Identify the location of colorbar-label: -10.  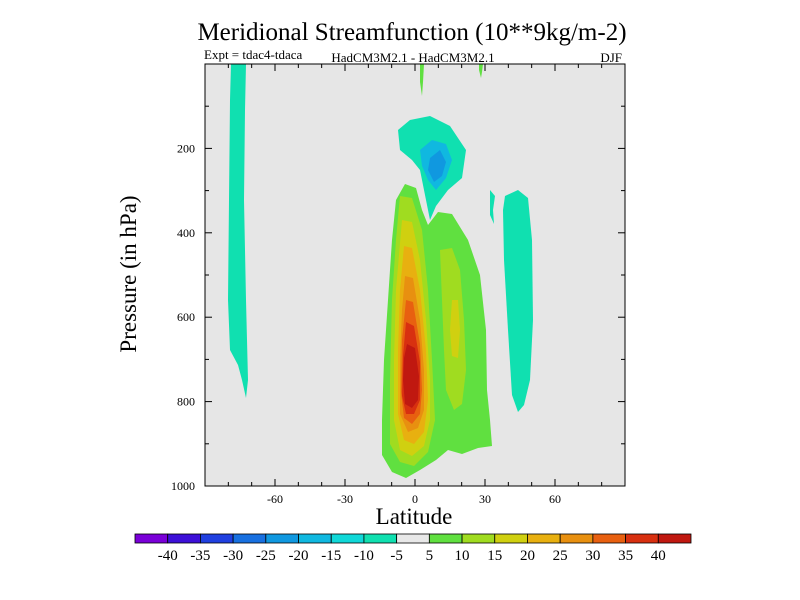
(364, 556).